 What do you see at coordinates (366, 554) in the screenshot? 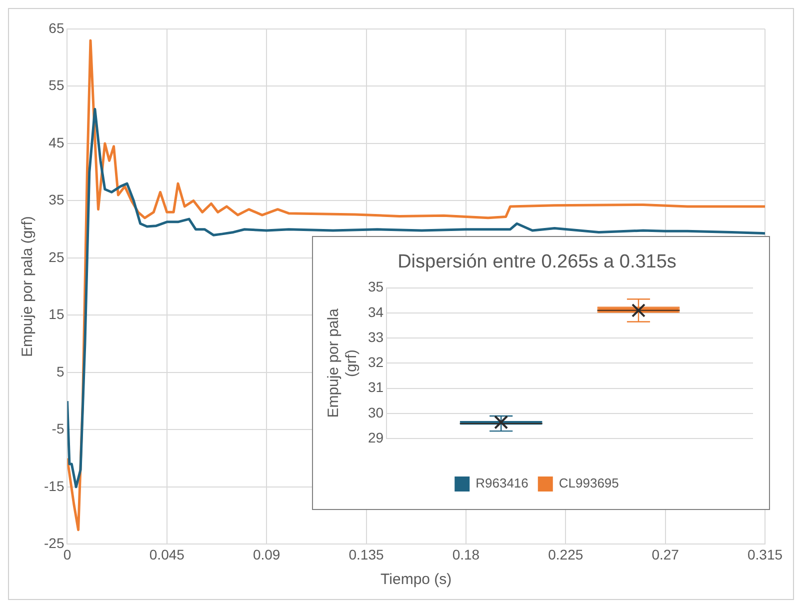
I see `x-tick-label: 0.135` at bounding box center [366, 554].